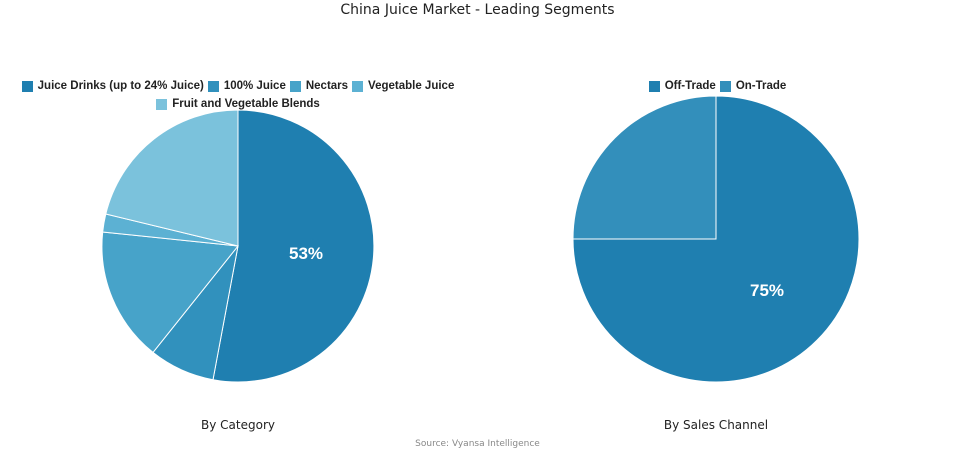 Image resolution: width=955 pixels, height=454 pixels. What do you see at coordinates (477, 10) in the screenshot?
I see `chart-title: China Juice Market - Leading Segments` at bounding box center [477, 10].